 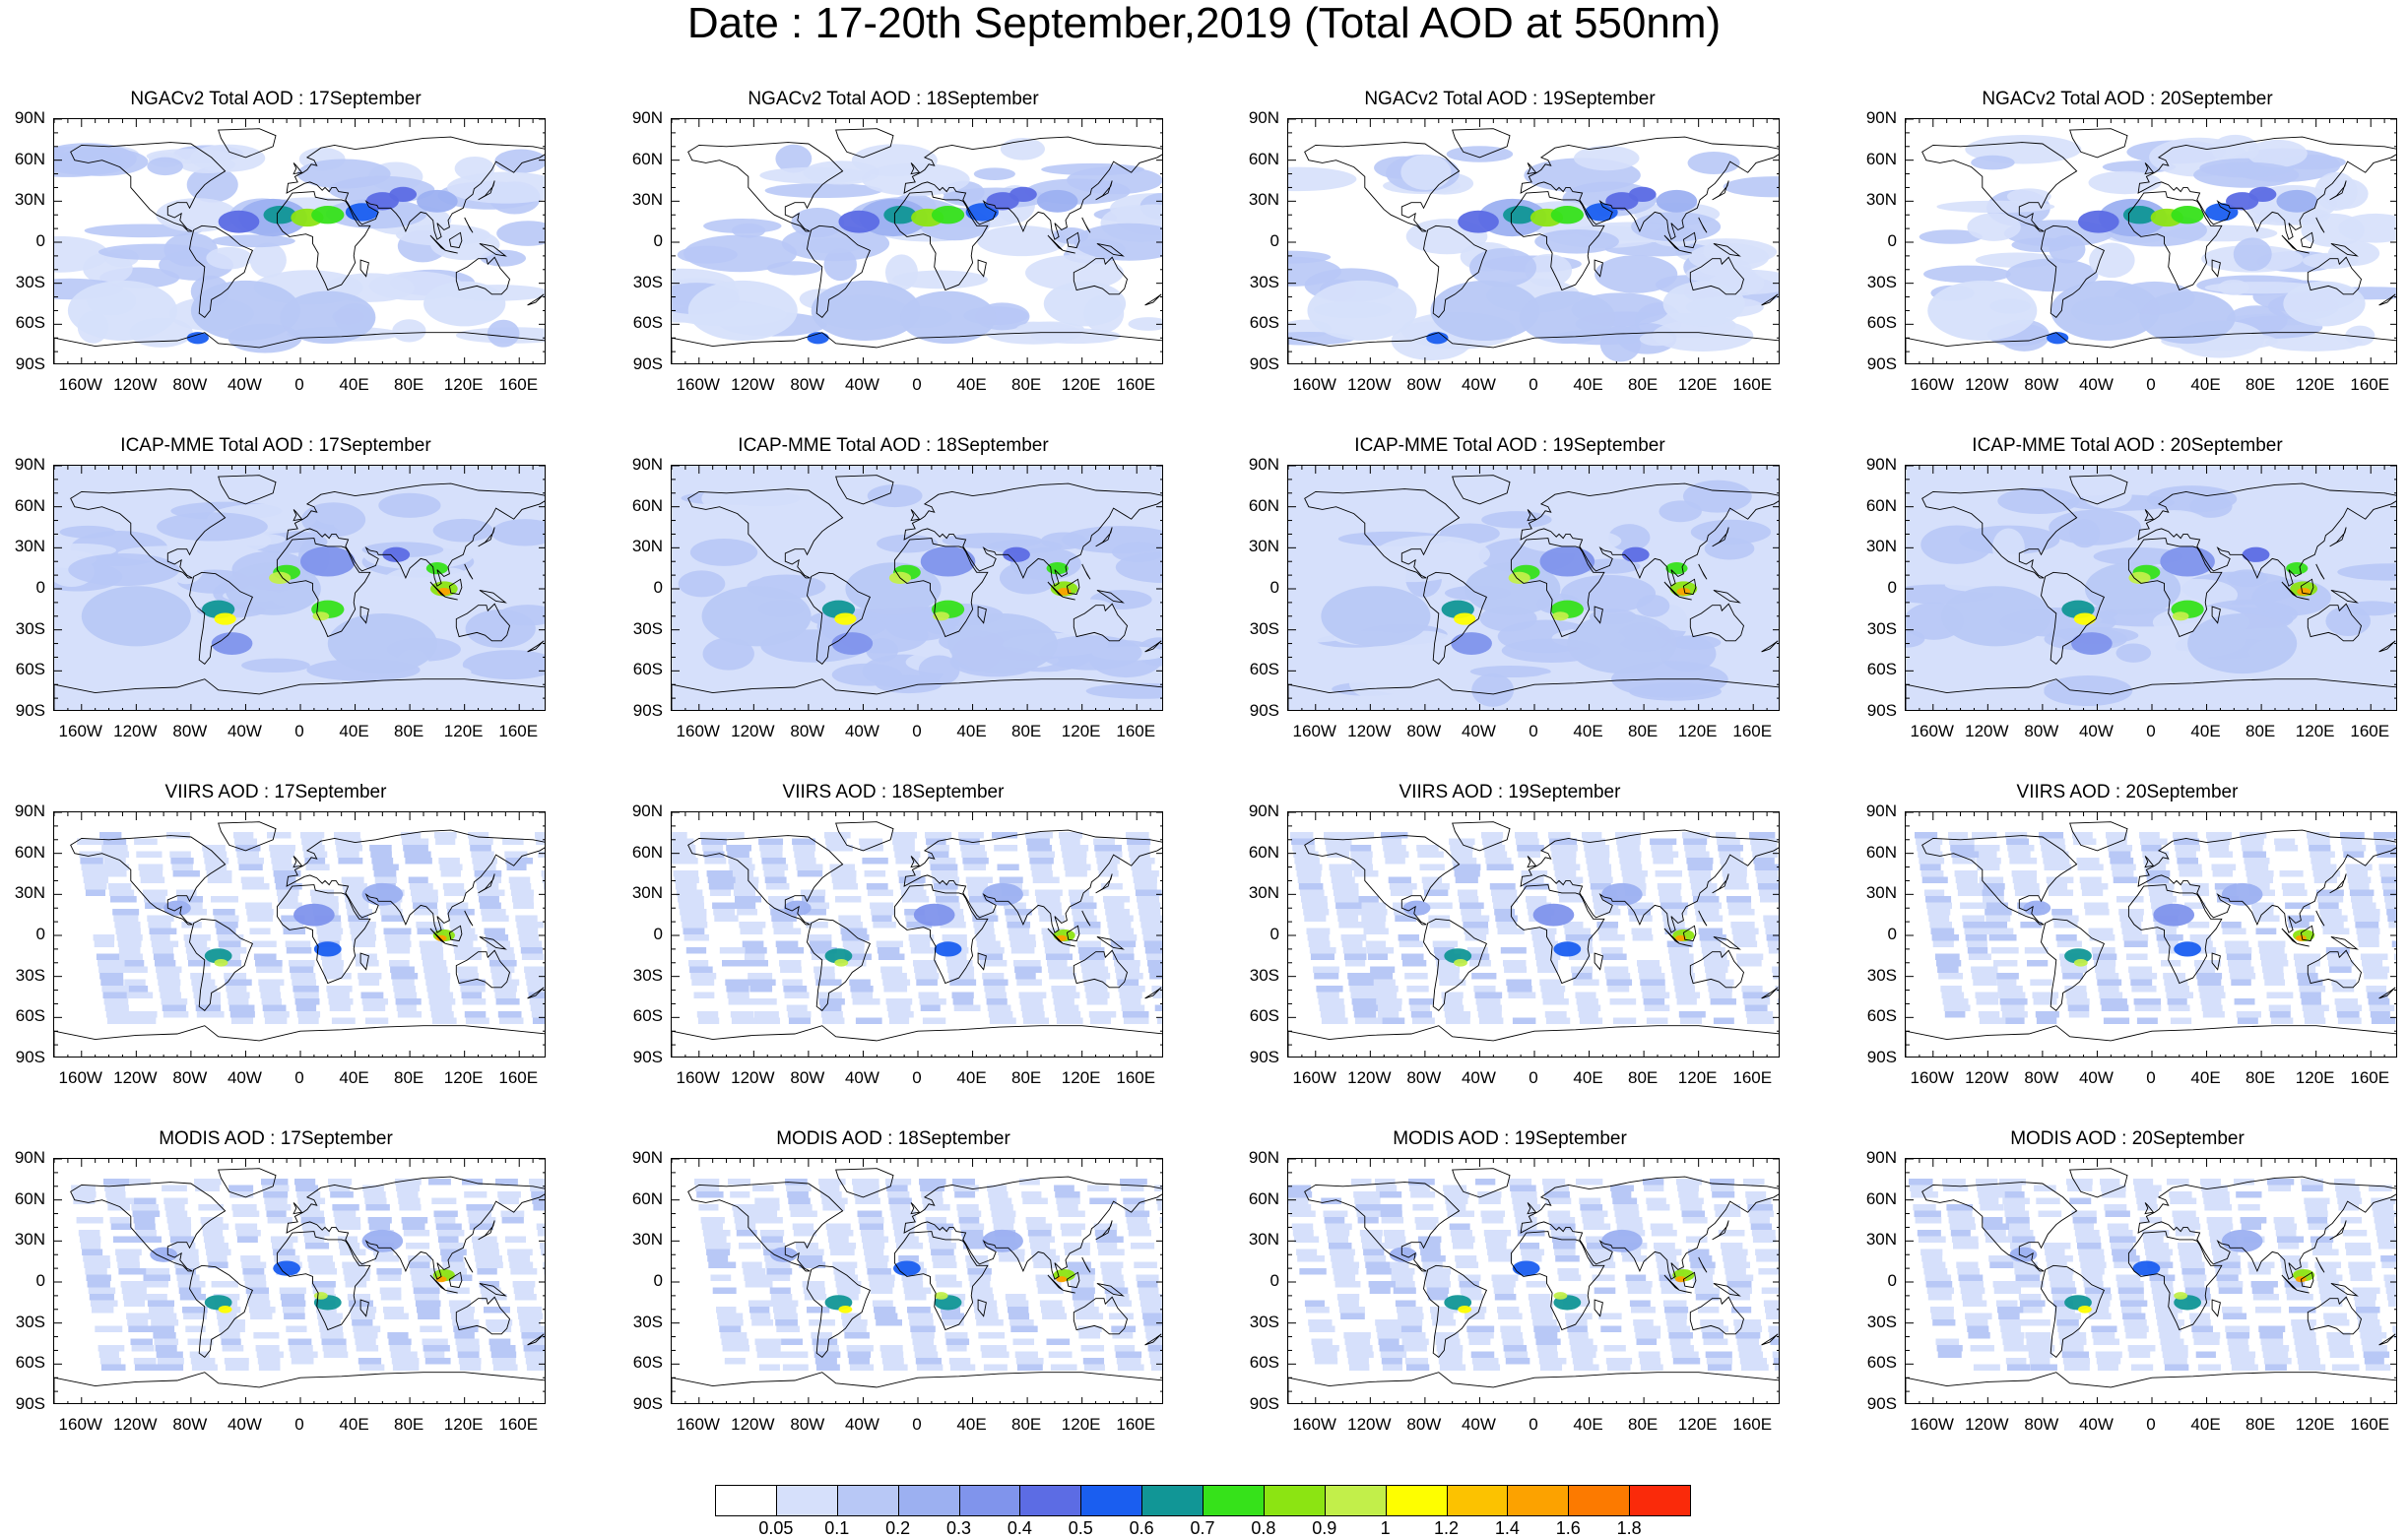 What do you see at coordinates (1534, 1077) in the screenshot?
I see `lon-tick-label: 0` at bounding box center [1534, 1077].